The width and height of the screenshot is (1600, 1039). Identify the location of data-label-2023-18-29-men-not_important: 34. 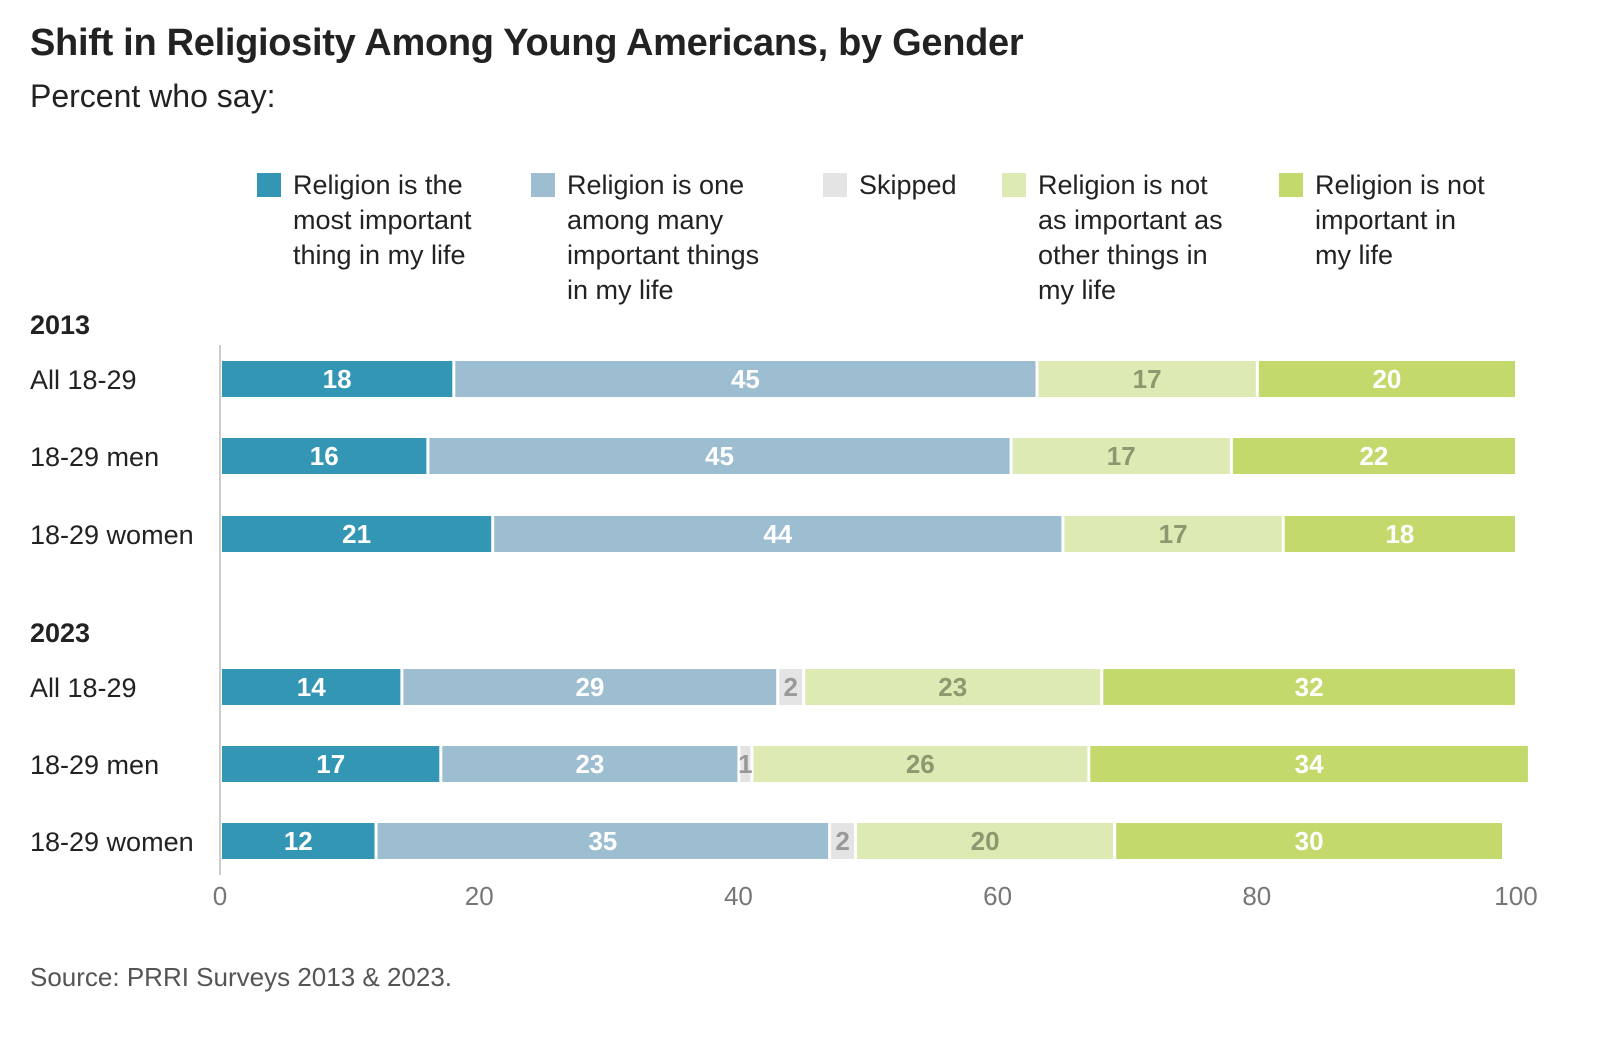
(1309, 764).